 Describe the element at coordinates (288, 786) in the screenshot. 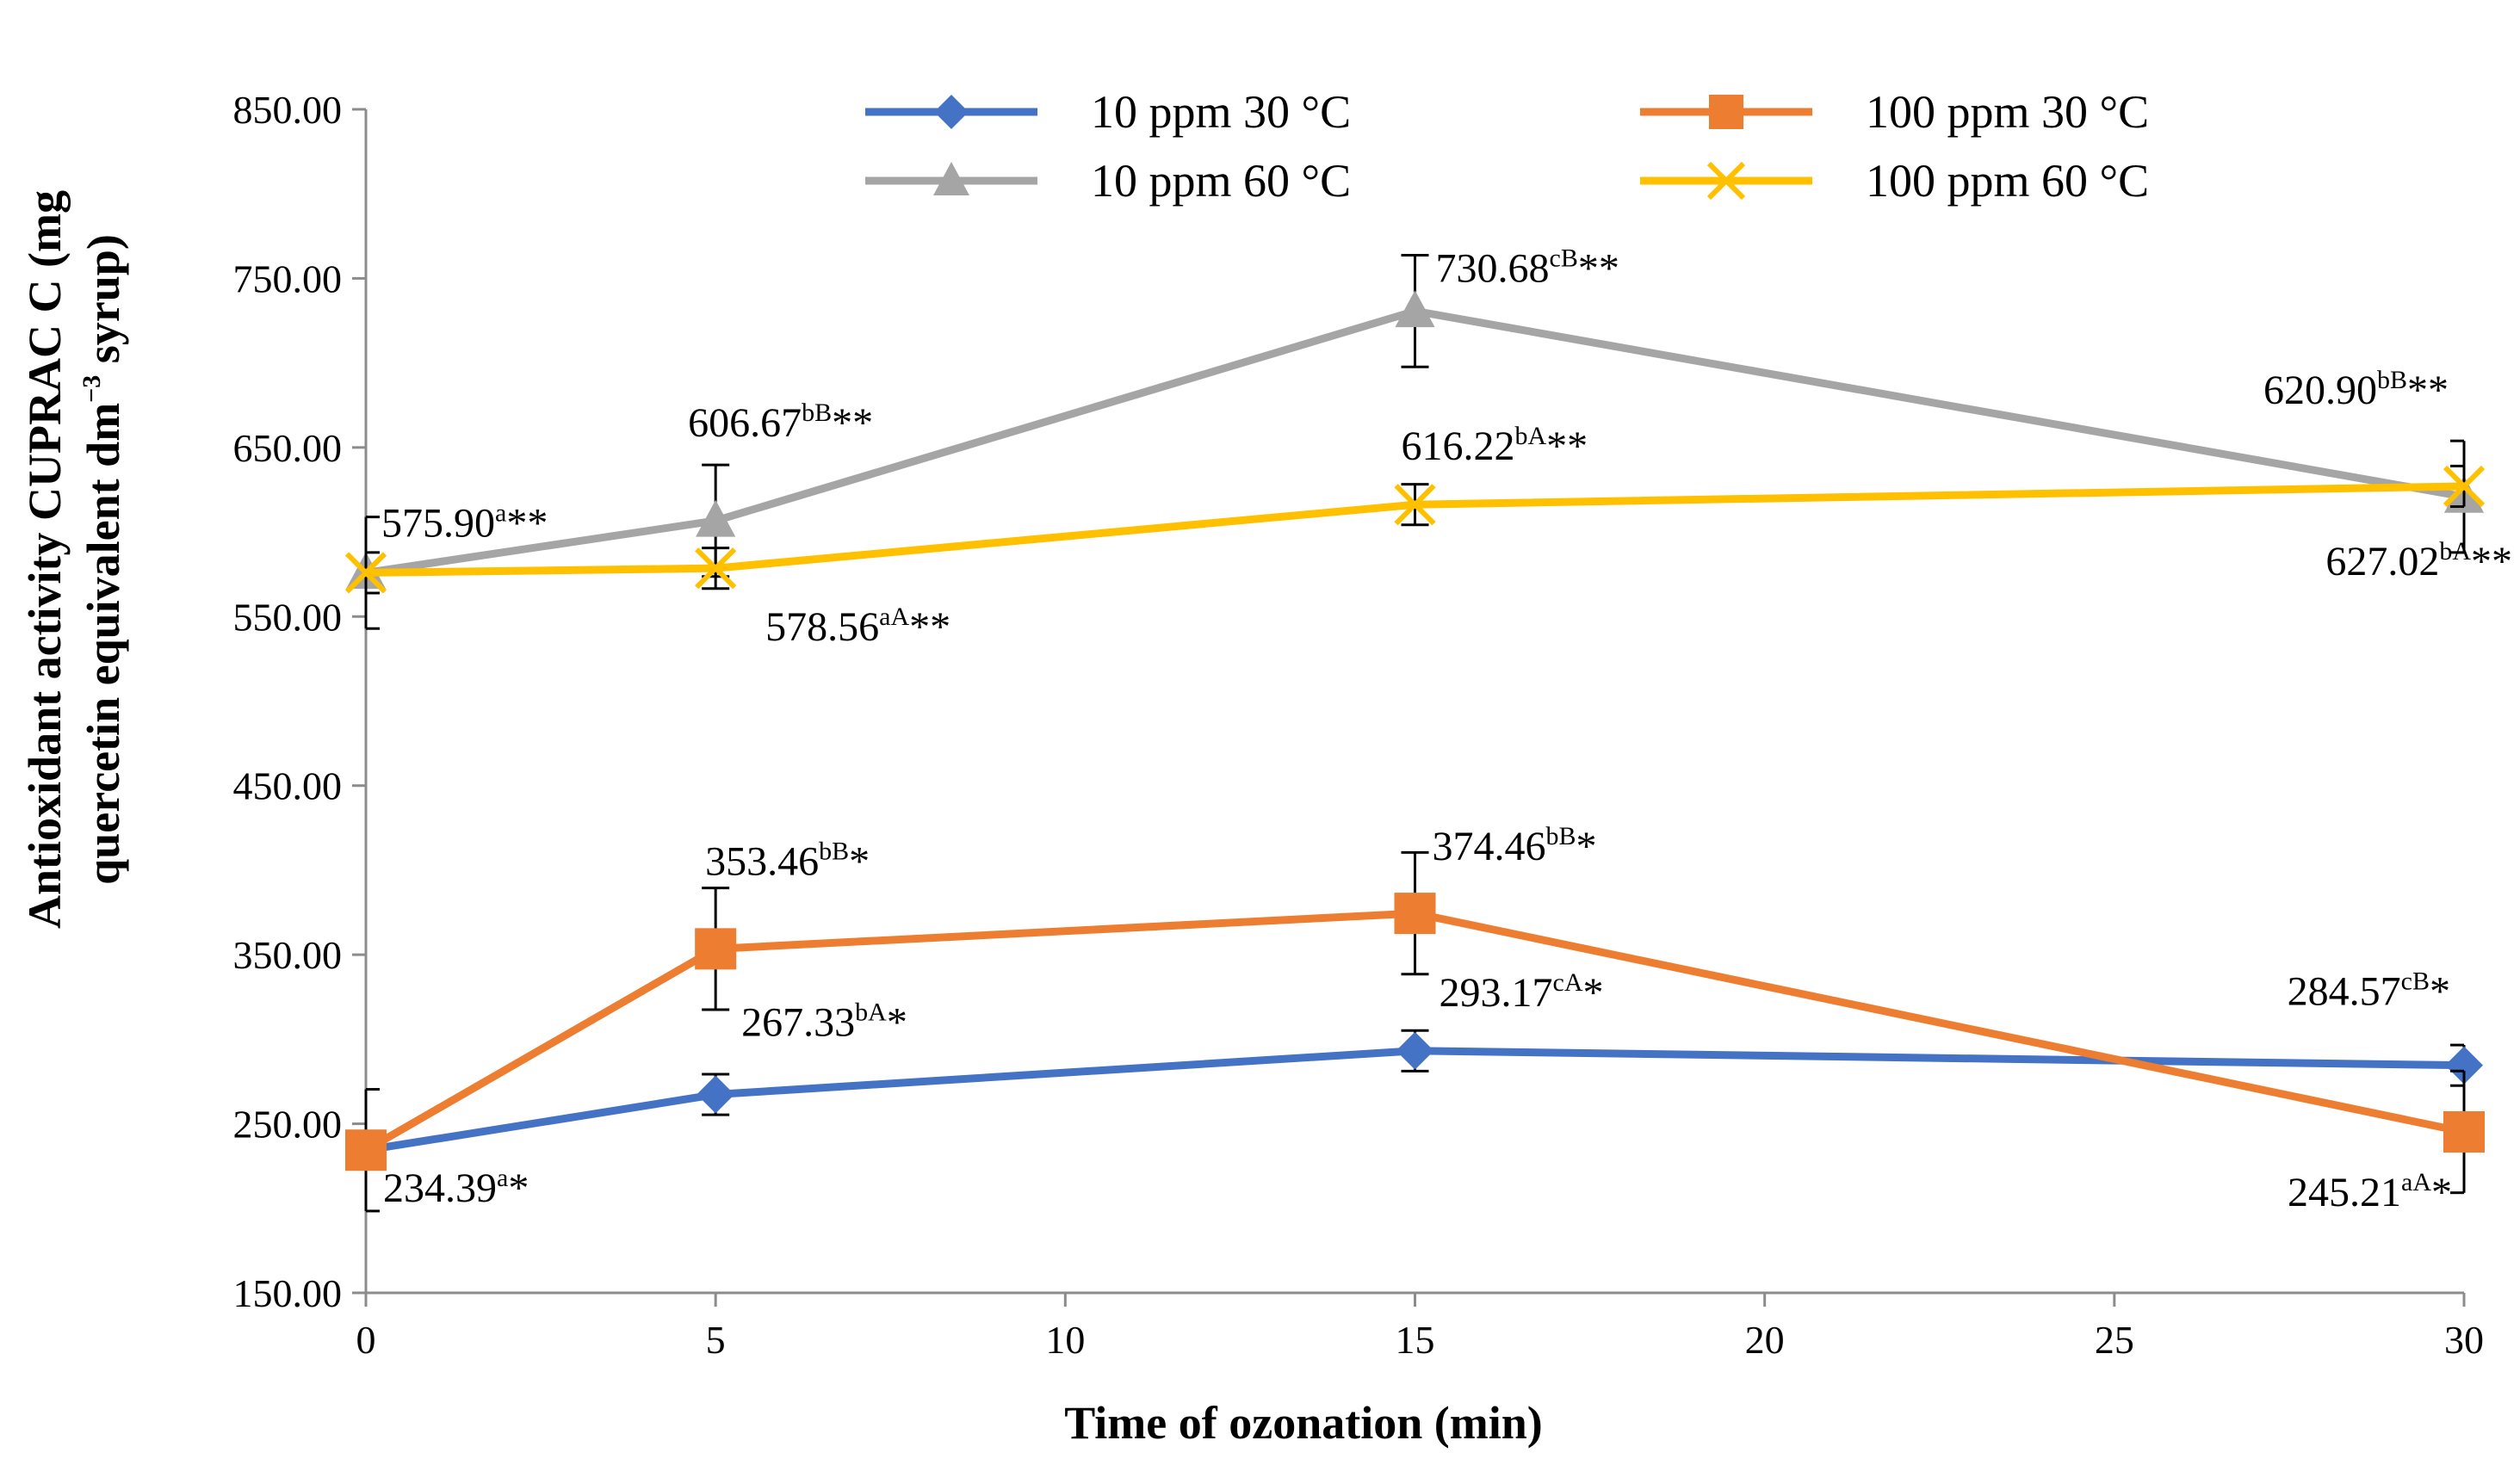

I see `y-tick-label: 450.00` at that location.